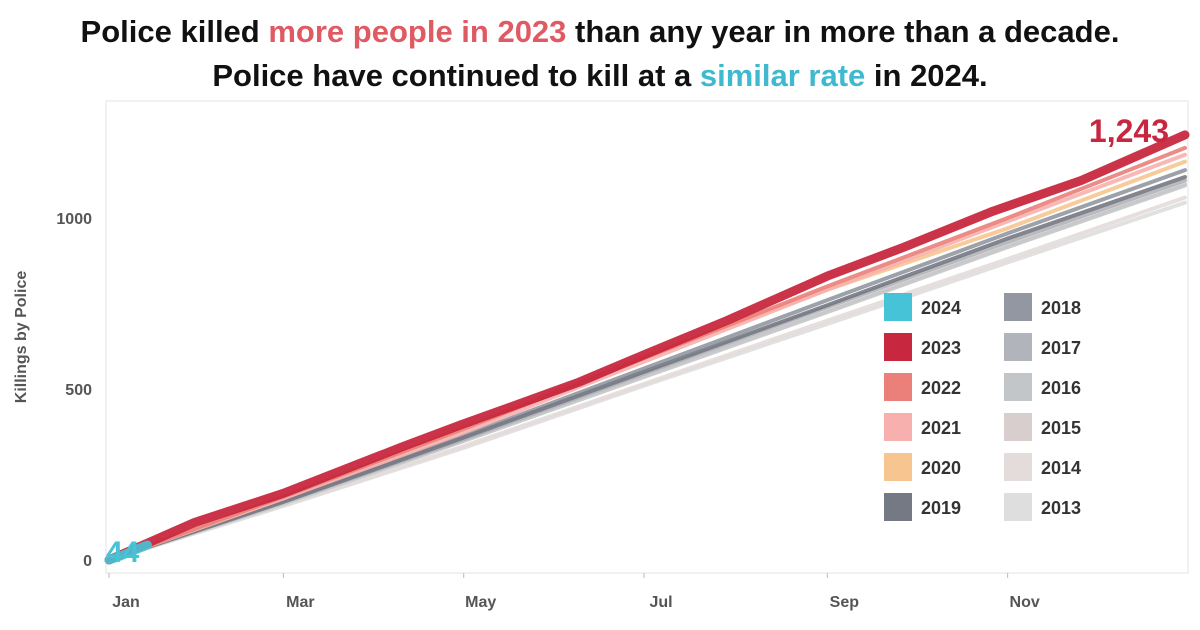 Image resolution: width=1200 pixels, height=630 pixels. What do you see at coordinates (574, 592) in the screenshot?
I see `x-axis-ticks: Jan Mar May Jul Sep Nov` at bounding box center [574, 592].